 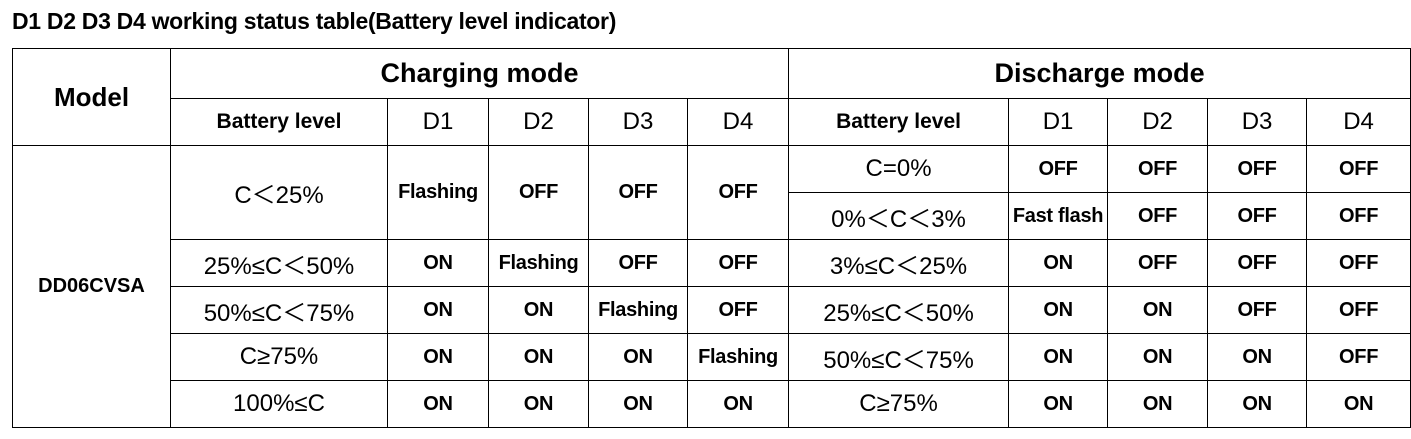 I want to click on table-row: C≥75% ON ON ON Flashing 50%≤C＜75% ON ON ON OFF, so click(x=712, y=357).